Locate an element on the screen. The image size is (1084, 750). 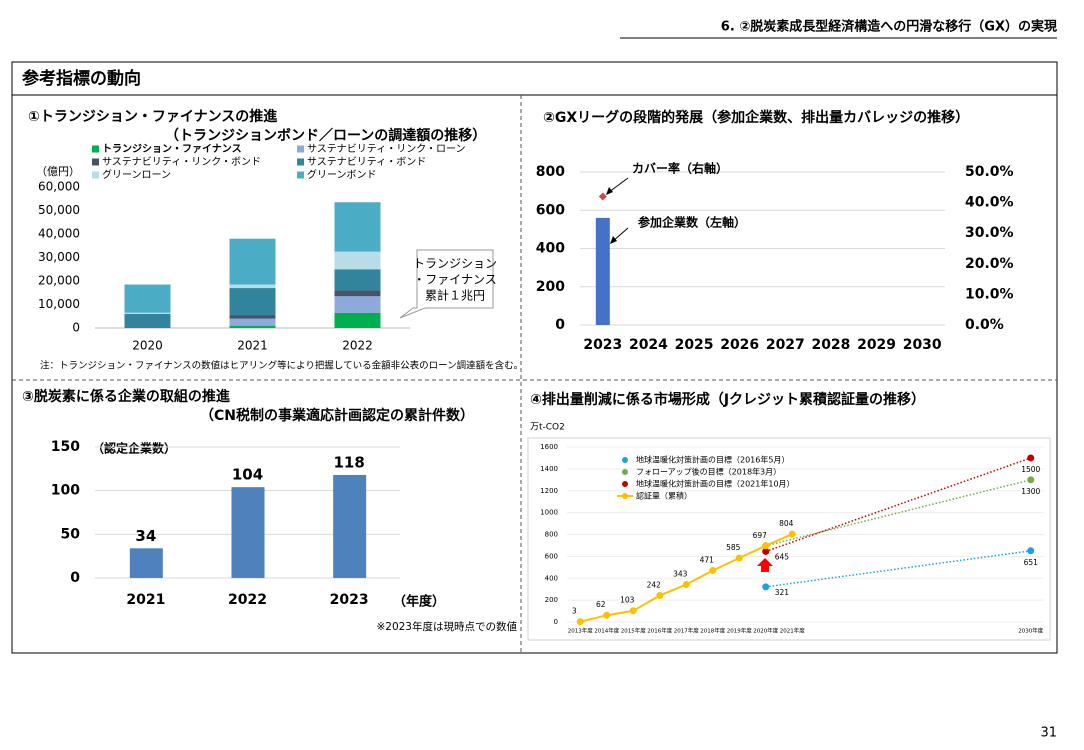
chart-title: ③脱炭素に係る企業の取組の推進 is located at coordinates (126, 396).